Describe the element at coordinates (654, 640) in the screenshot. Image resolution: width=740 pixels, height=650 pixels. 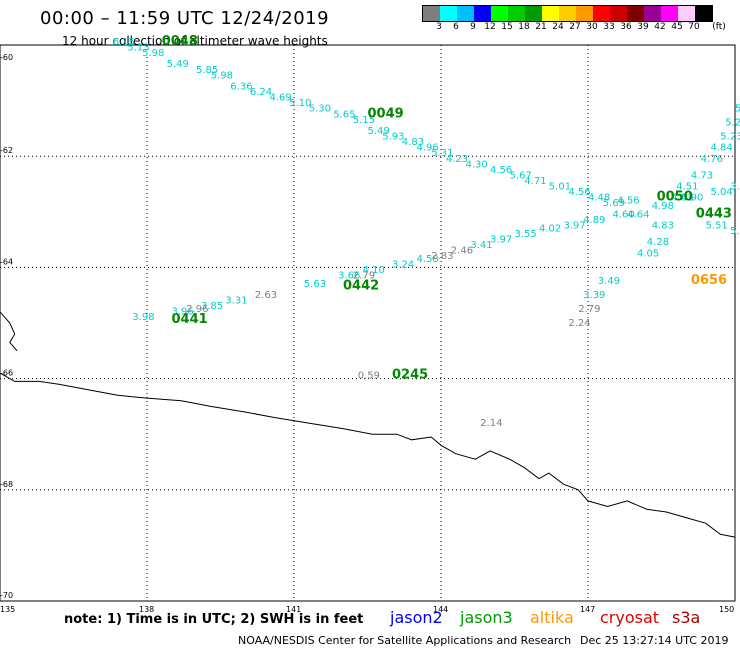
I see `generated-timestamp: Dec 25 13:27:14 UTC 2019` at that location.